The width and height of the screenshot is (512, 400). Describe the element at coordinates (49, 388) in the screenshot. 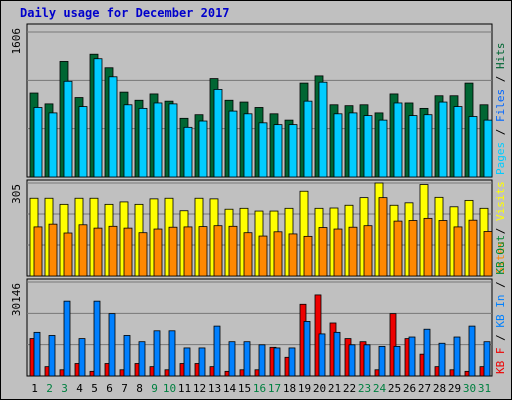

I see `x-tick-day-2: 2` at that location.